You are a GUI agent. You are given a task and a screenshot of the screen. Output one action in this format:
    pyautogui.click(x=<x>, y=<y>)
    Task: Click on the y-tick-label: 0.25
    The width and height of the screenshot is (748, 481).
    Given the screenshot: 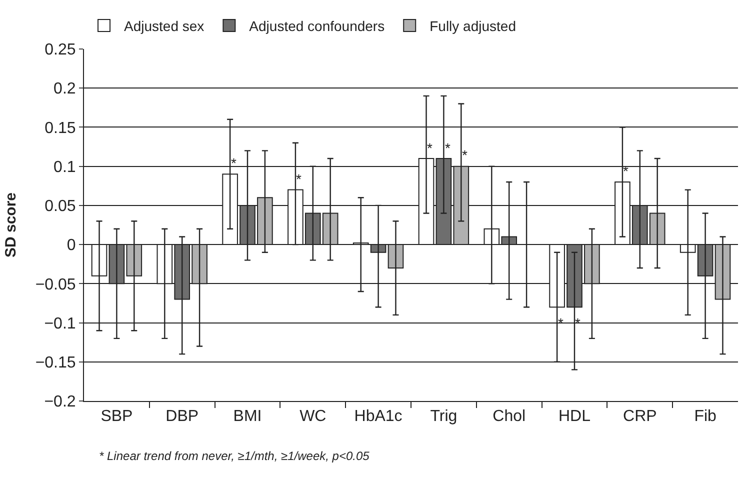 What is the action you would take?
    pyautogui.click(x=60, y=50)
    